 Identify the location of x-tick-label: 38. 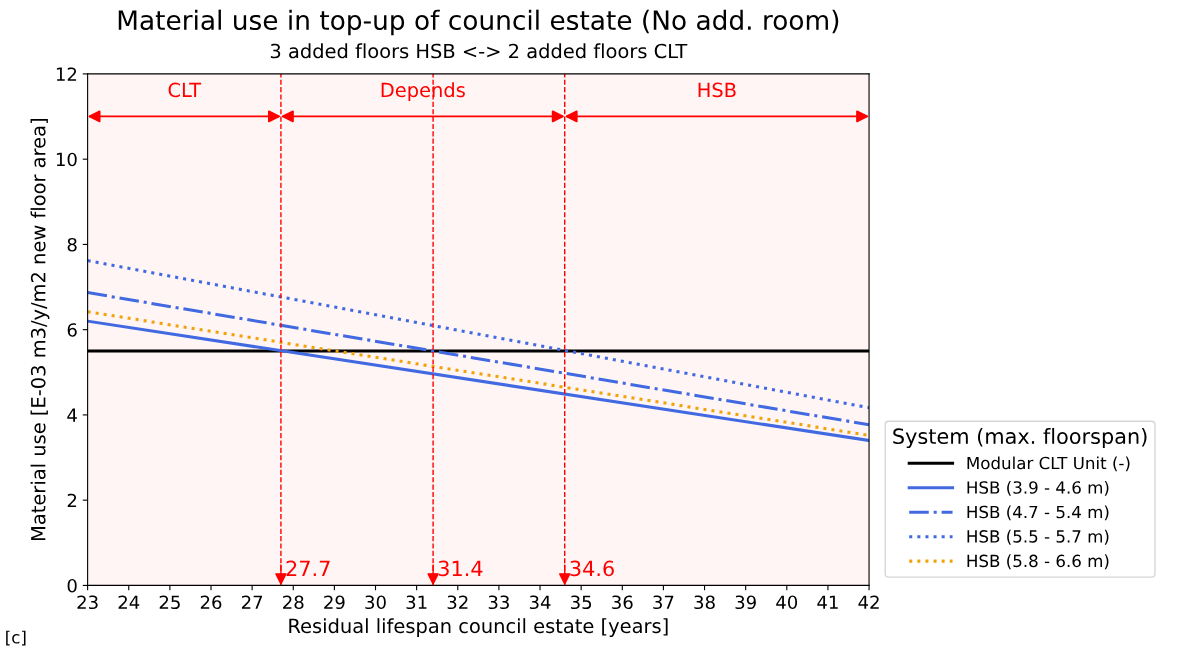
(704, 602).